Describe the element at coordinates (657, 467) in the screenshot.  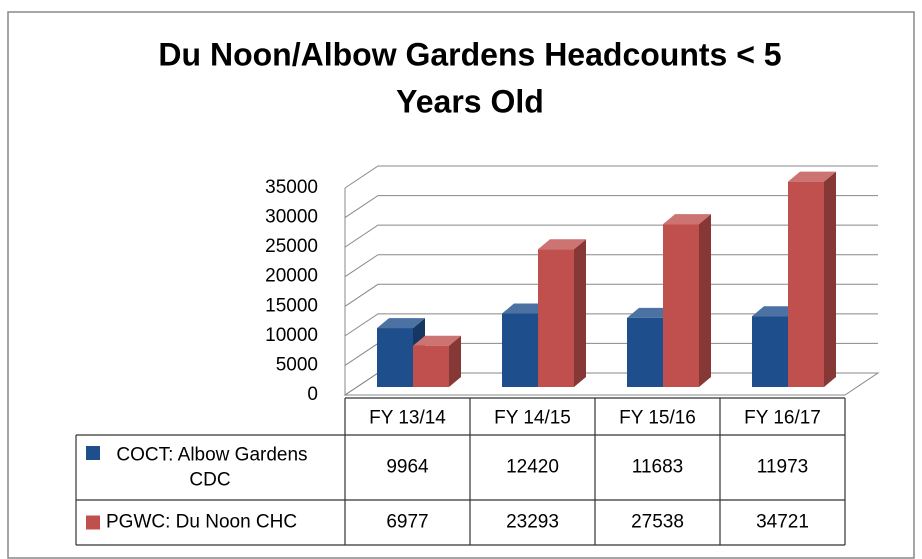
I see `table-cell: 11683` at that location.